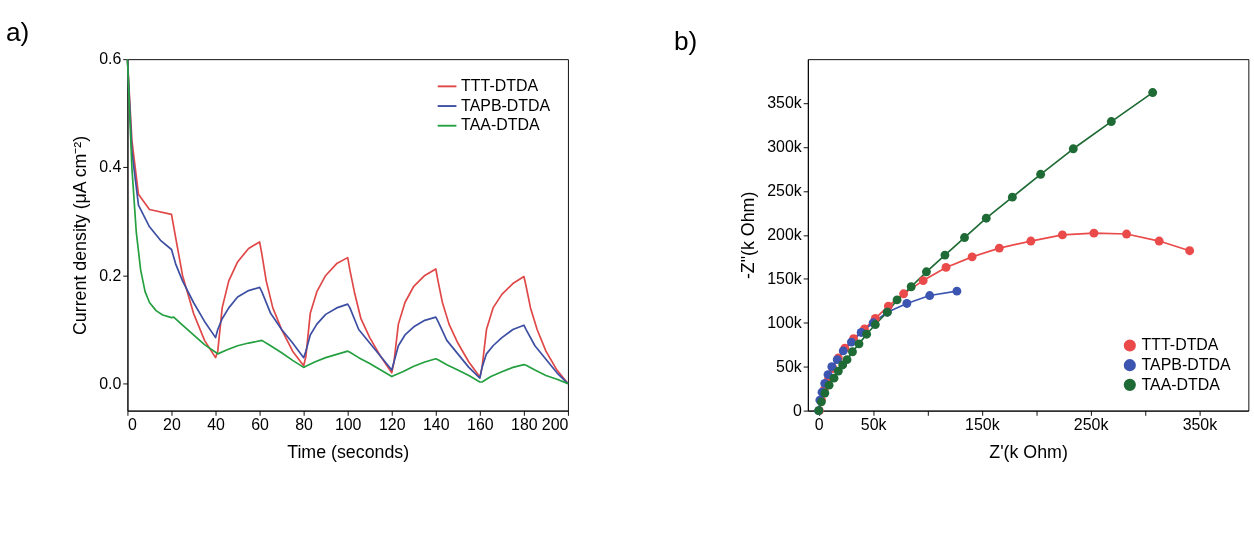 This screenshot has height=539, width=1254. I want to click on x-axis-title: Z'(k Ohm), so click(1028, 451).